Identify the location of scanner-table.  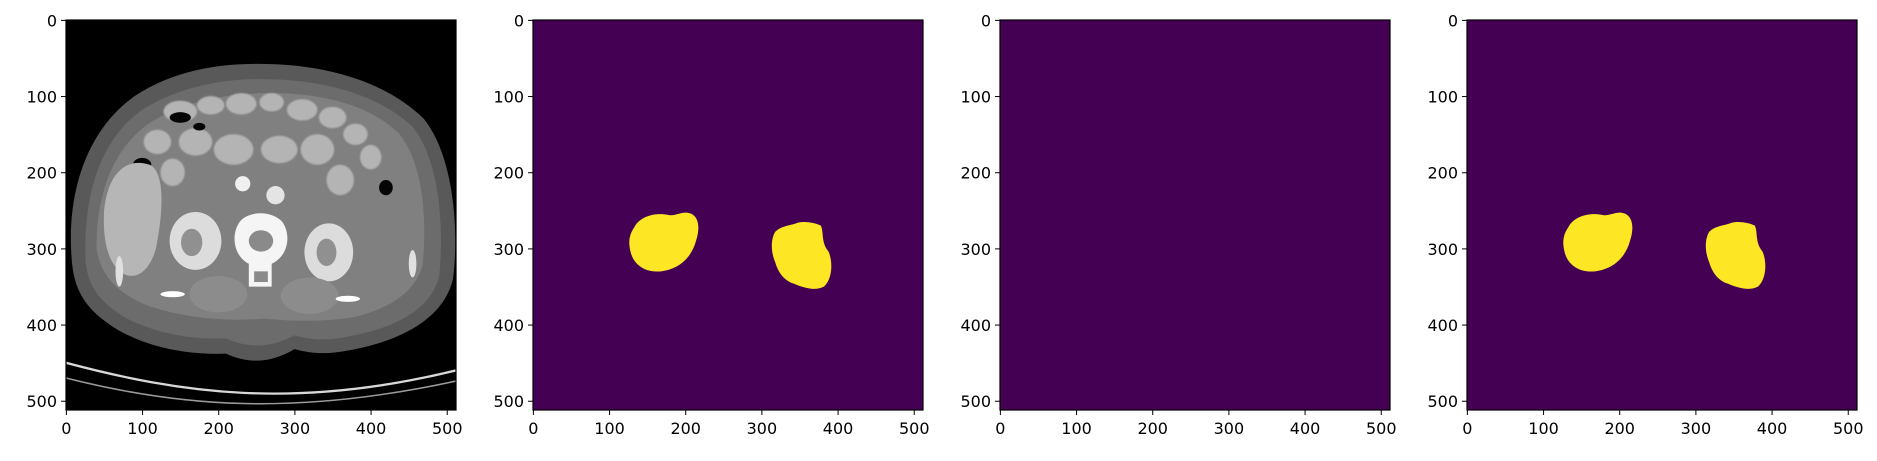
(261, 378).